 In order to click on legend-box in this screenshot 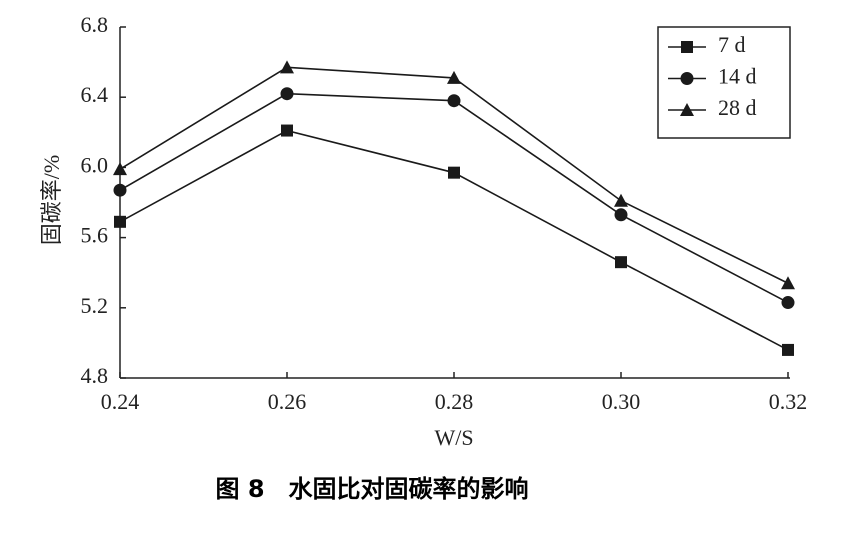, I will do `click(724, 82)`.